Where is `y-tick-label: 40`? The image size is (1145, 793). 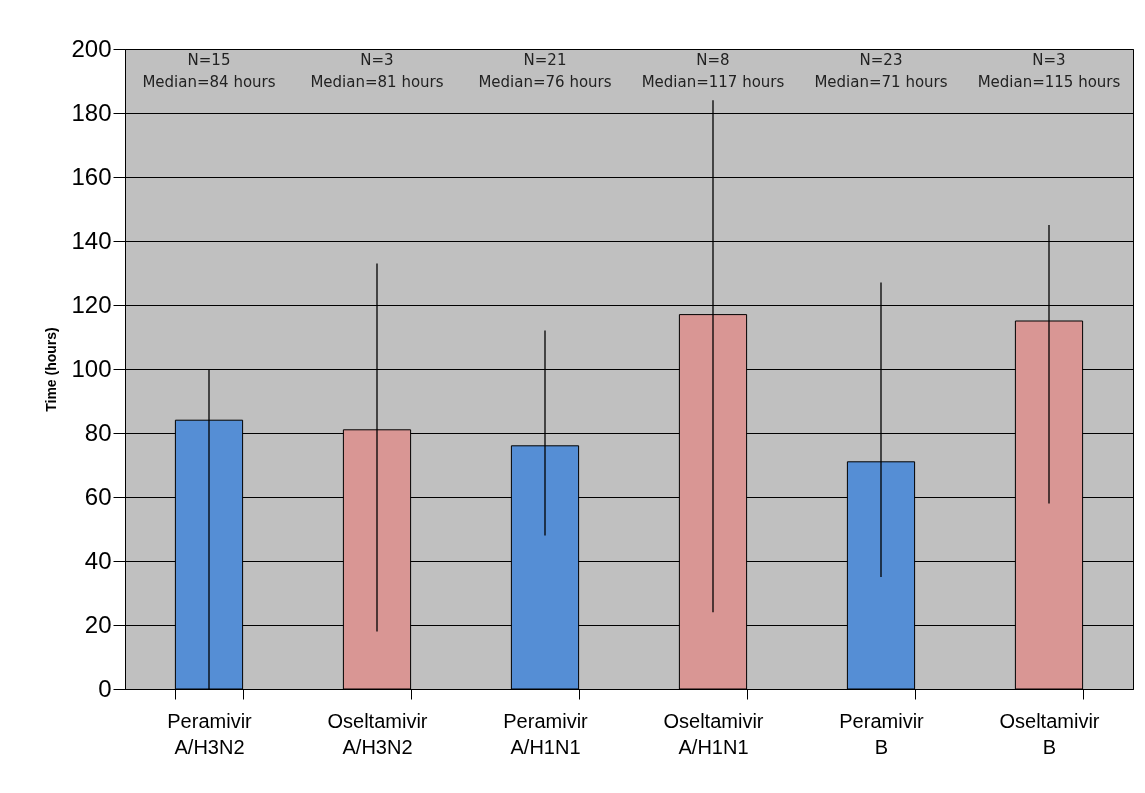 y-tick-label: 40 is located at coordinates (98, 560).